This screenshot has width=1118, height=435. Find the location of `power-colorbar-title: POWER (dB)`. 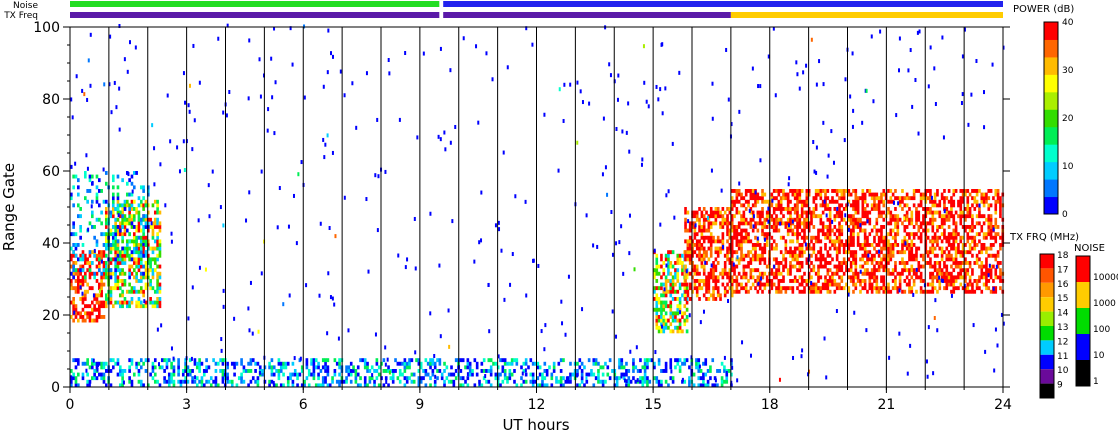

power-colorbar-title: POWER (dB) is located at coordinates (1043, 9).